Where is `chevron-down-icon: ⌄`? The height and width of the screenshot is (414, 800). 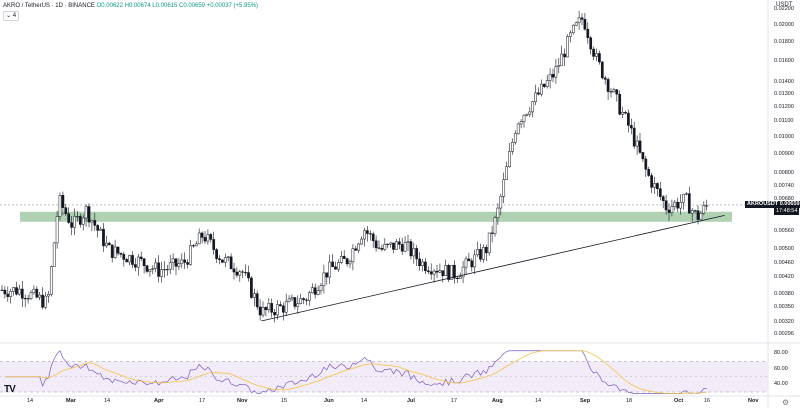
chevron-down-icon: ⌄ is located at coordinates (9, 16).